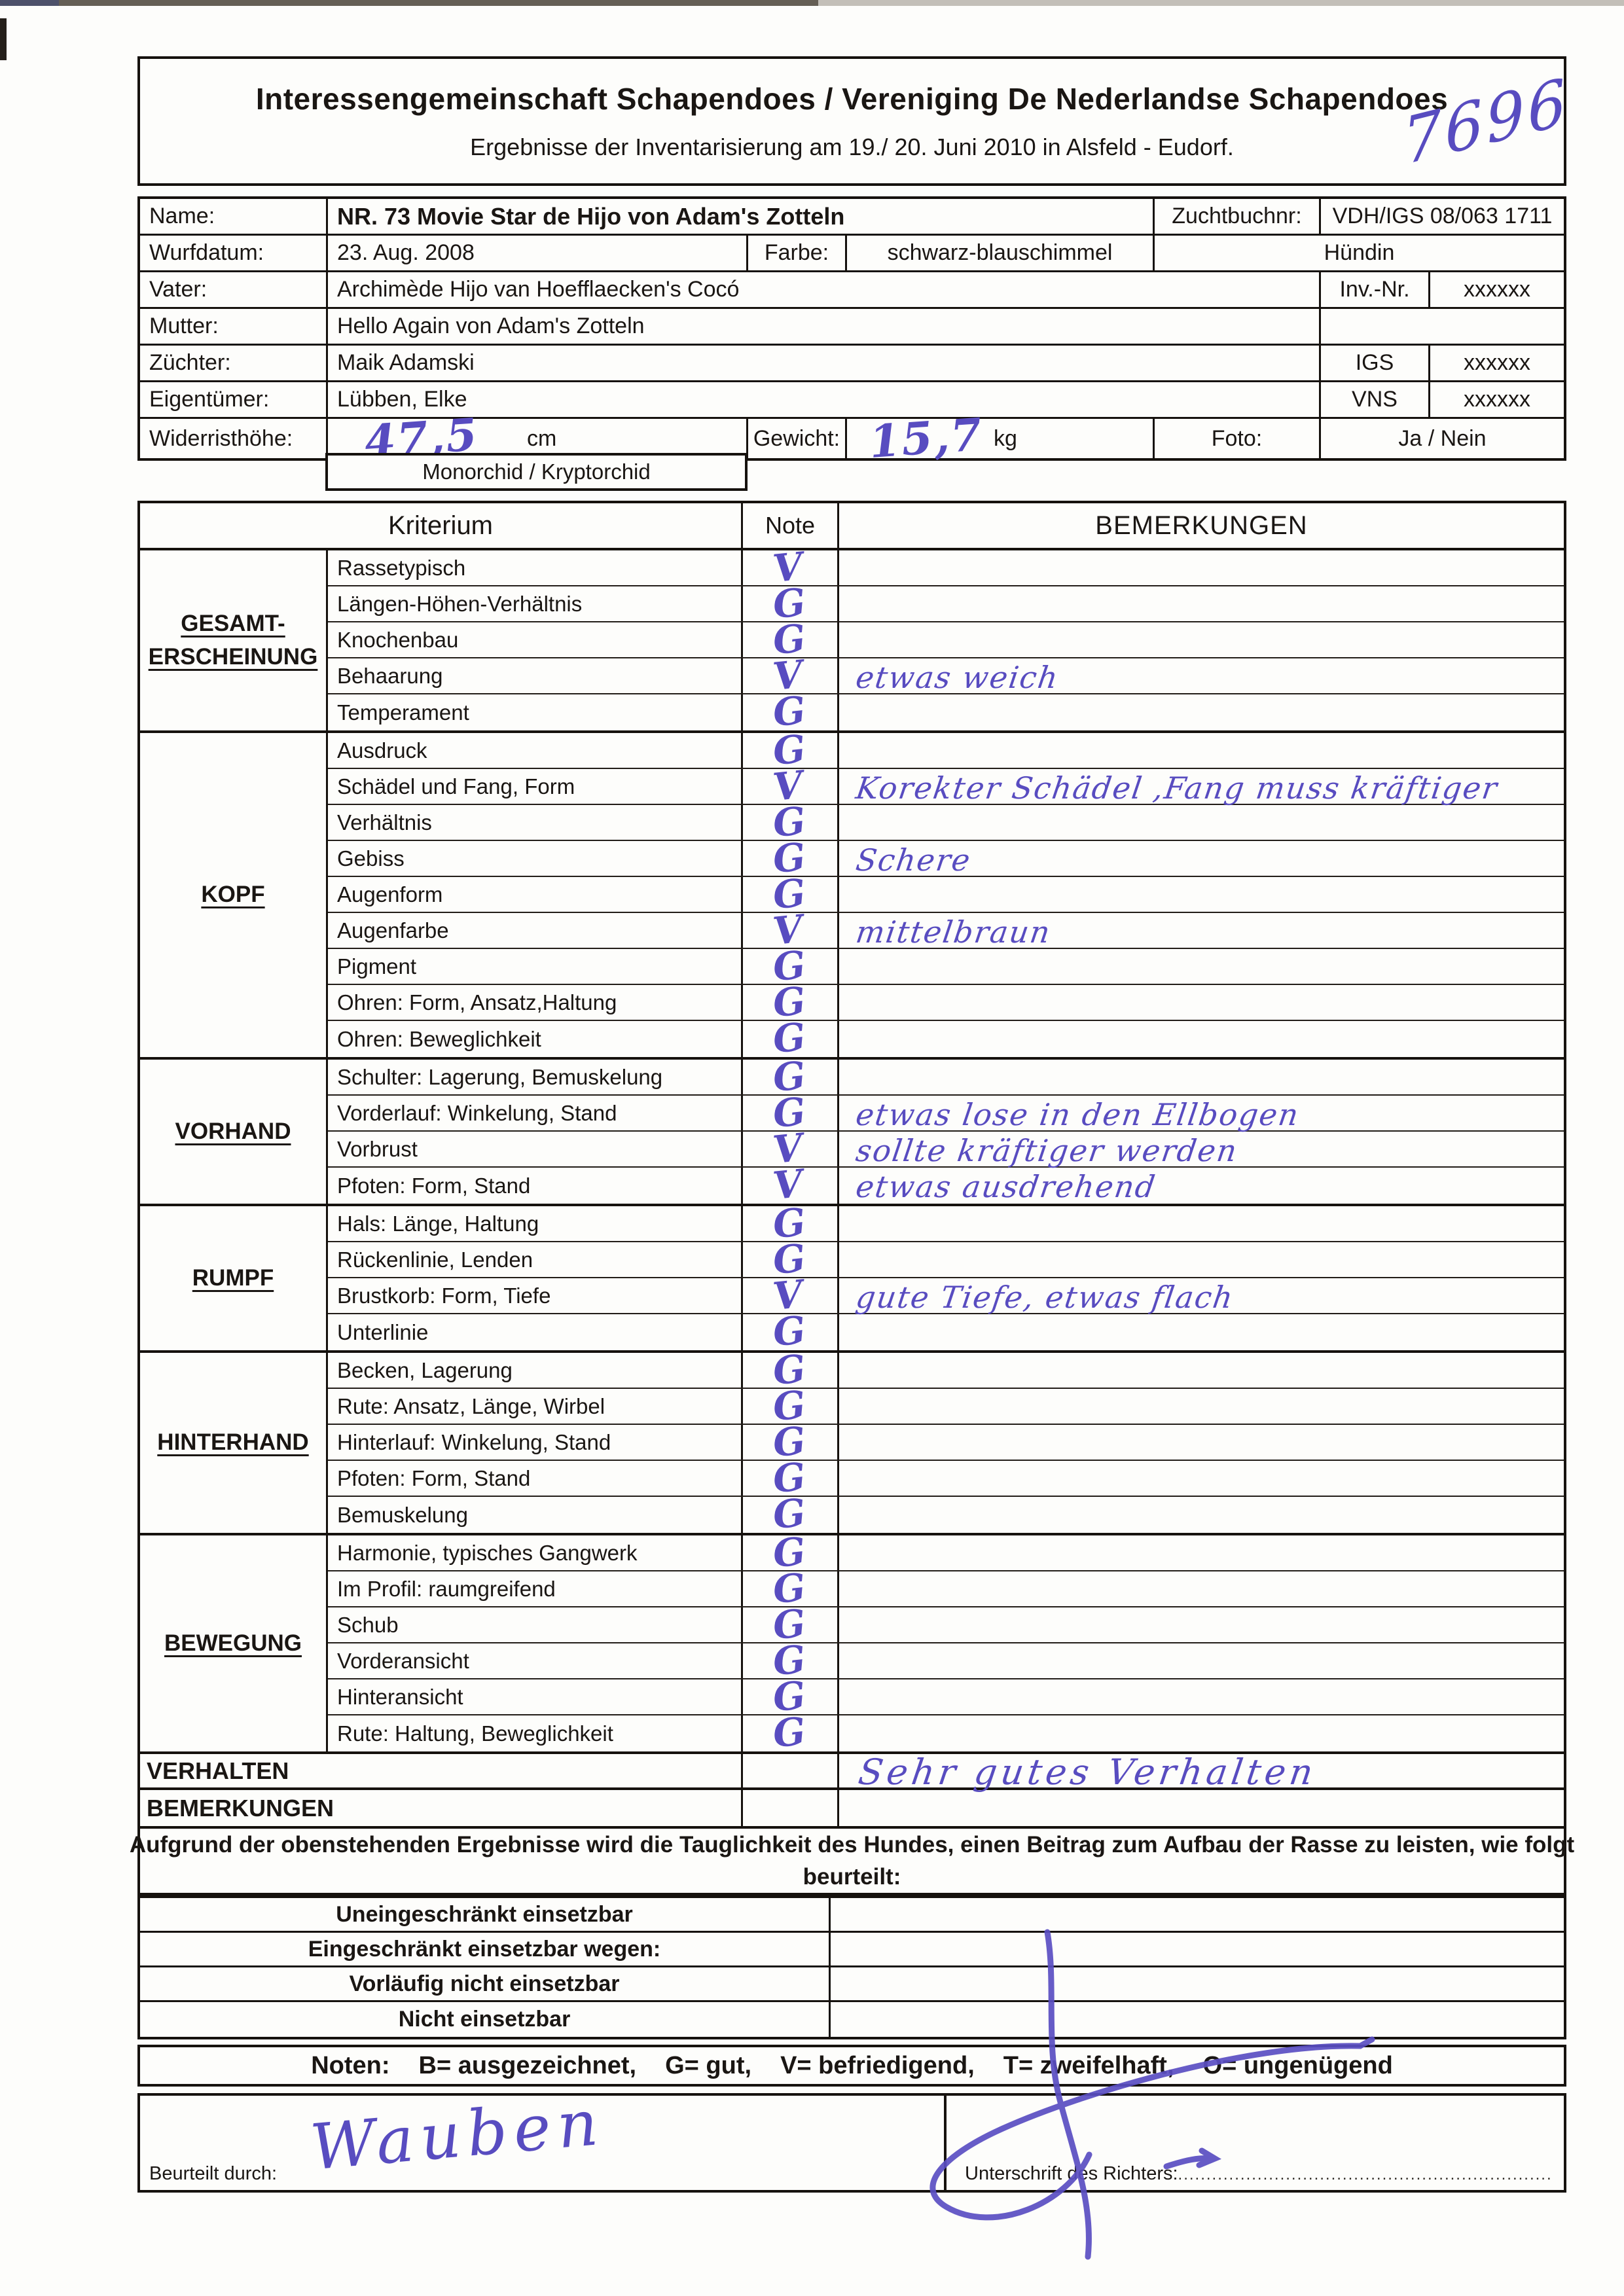  What do you see at coordinates (1006, 1186) in the screenshot?
I see `remark-handwritten: etwas ausdrehend` at bounding box center [1006, 1186].